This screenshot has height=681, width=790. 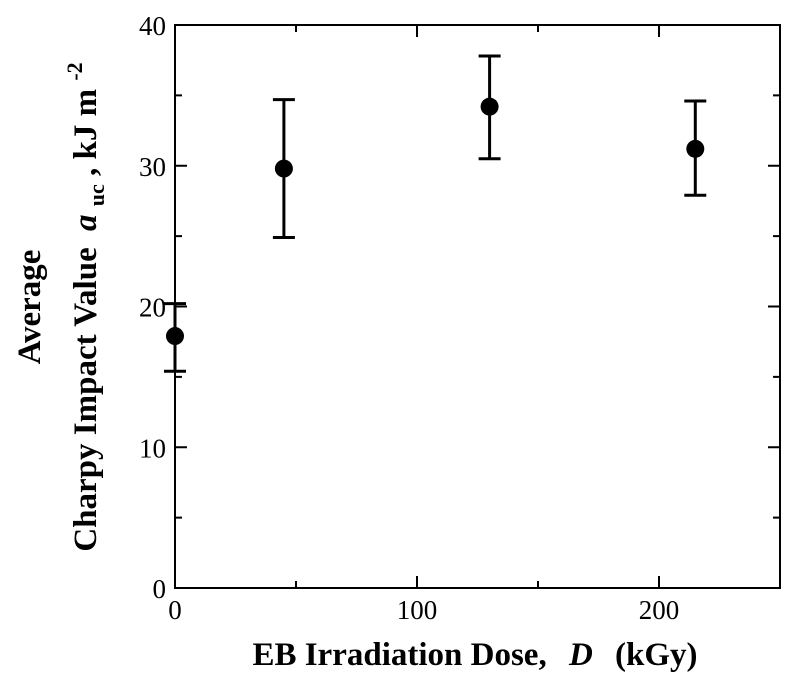 What do you see at coordinates (87, 306) in the screenshot?
I see `y-axis-title-line2: Charpy Impact Value a uc , kJ m -2` at bounding box center [87, 306].